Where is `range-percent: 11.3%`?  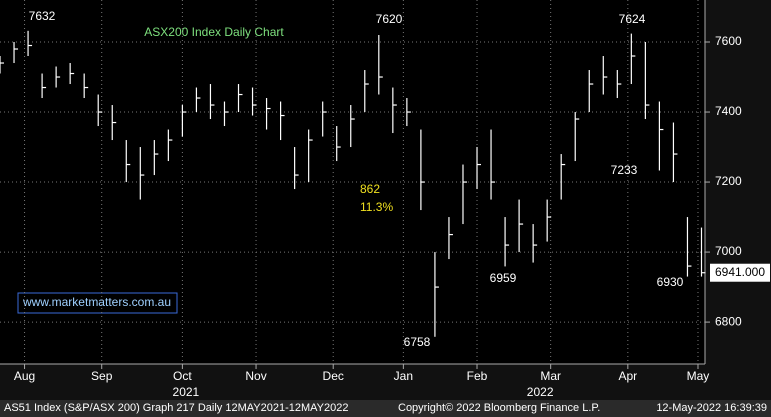
range-percent: 11.3% is located at coordinates (376, 207).